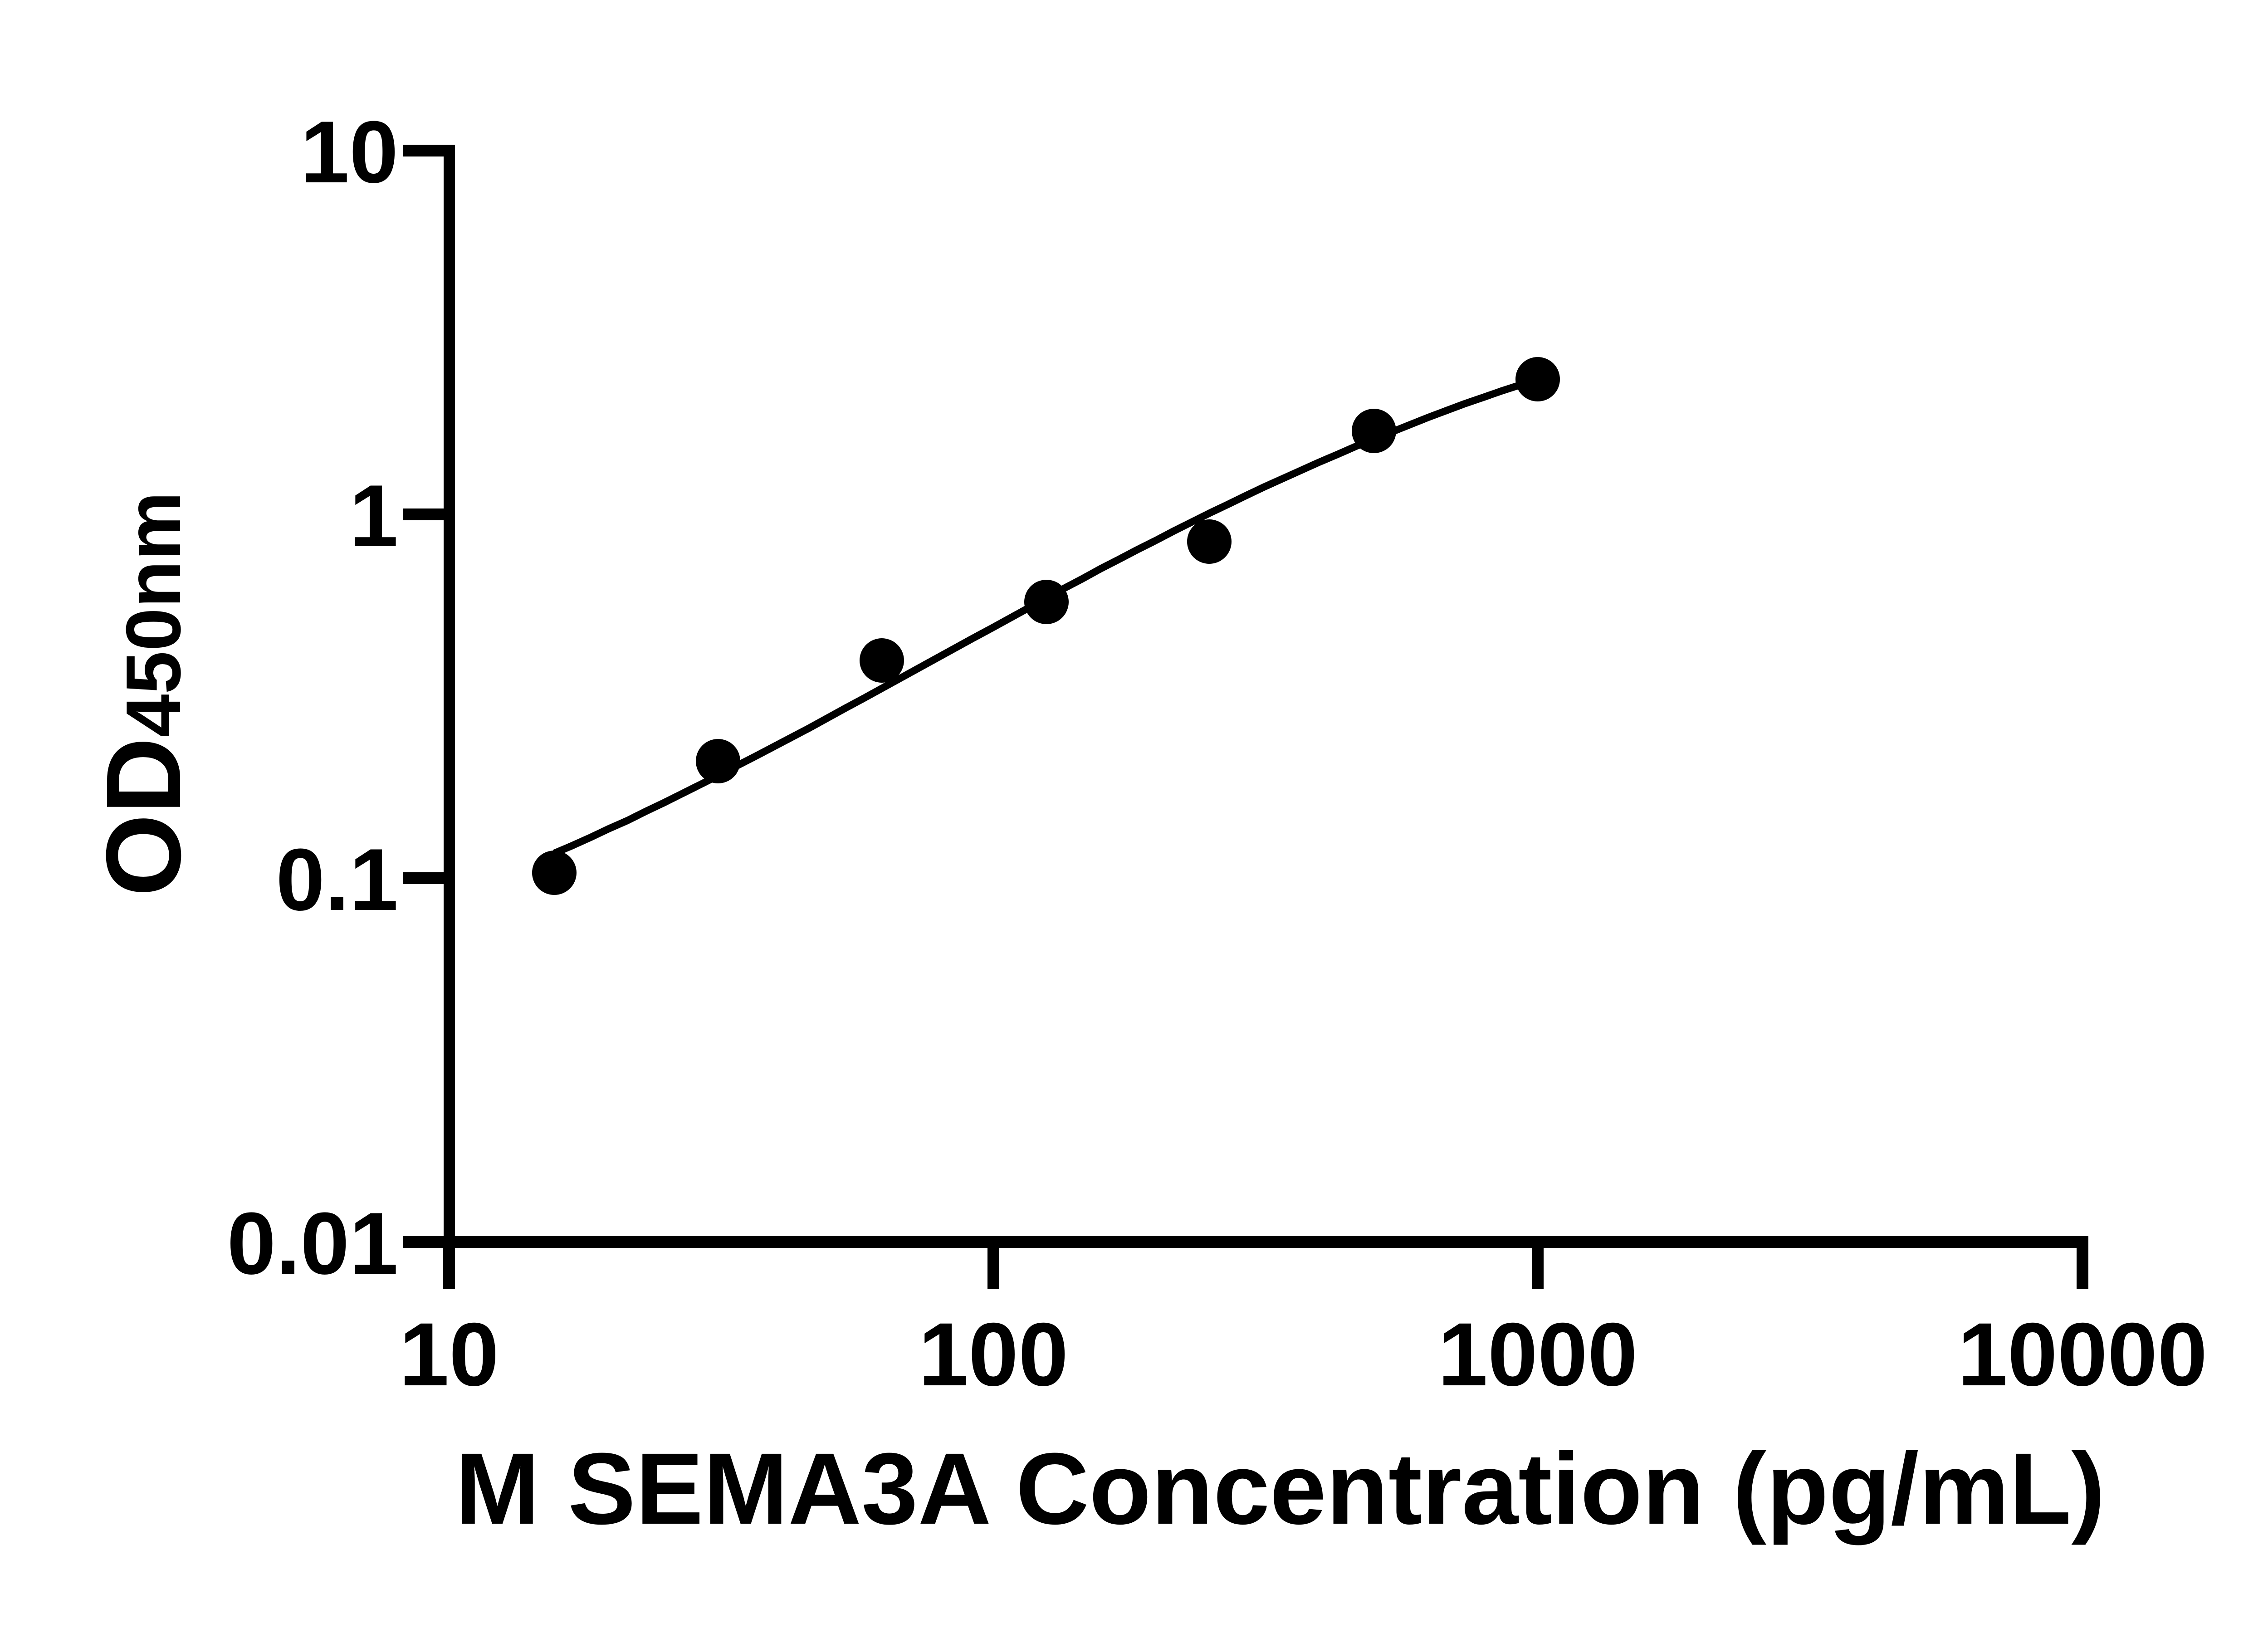  I want to click on svg-text: 0.01, so click(312, 1243).